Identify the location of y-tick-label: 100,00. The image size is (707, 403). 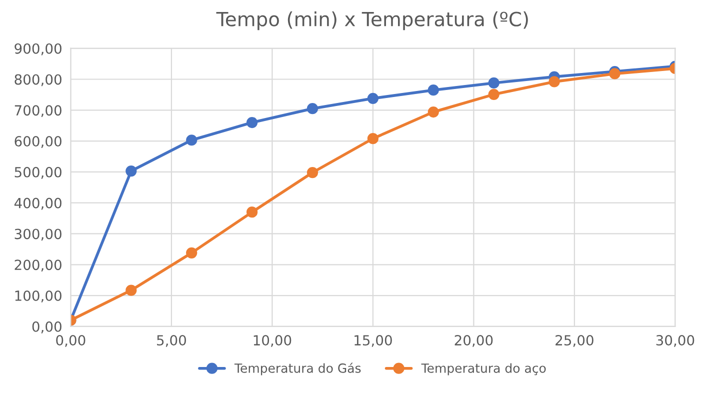
(38, 296).